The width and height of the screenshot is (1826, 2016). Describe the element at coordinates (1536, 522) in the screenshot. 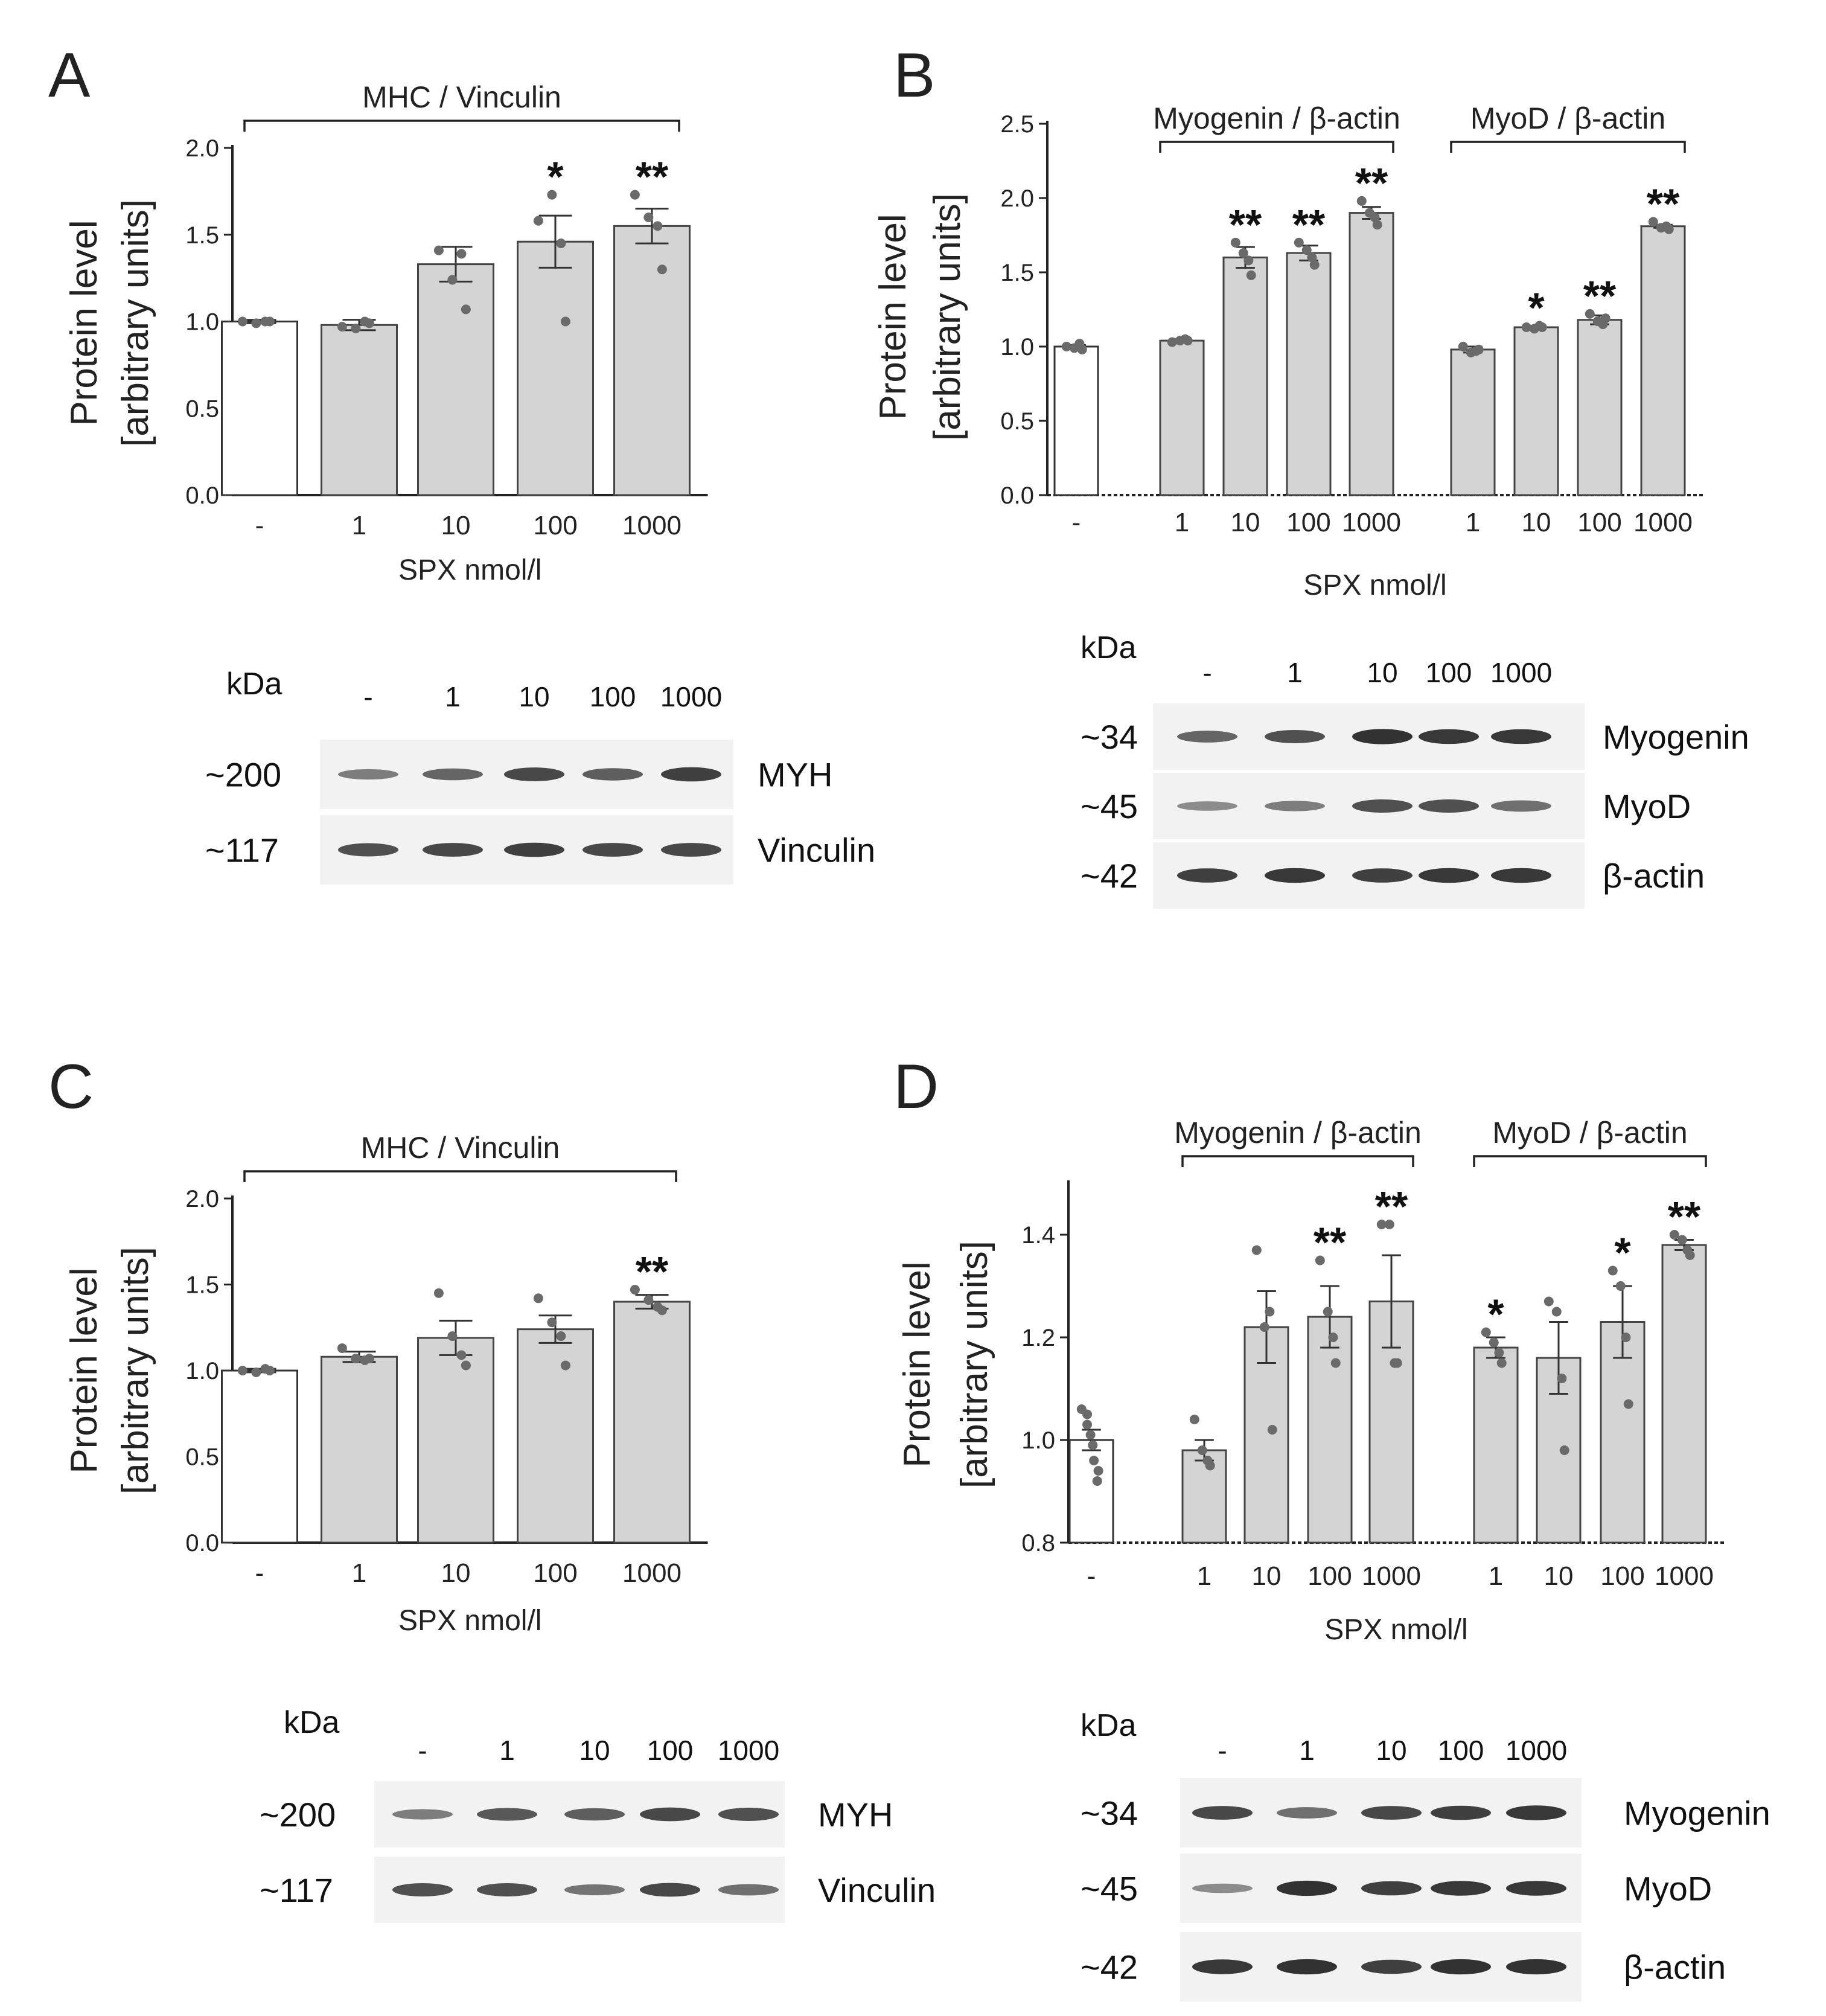

I see `x-tick-label: 10` at that location.